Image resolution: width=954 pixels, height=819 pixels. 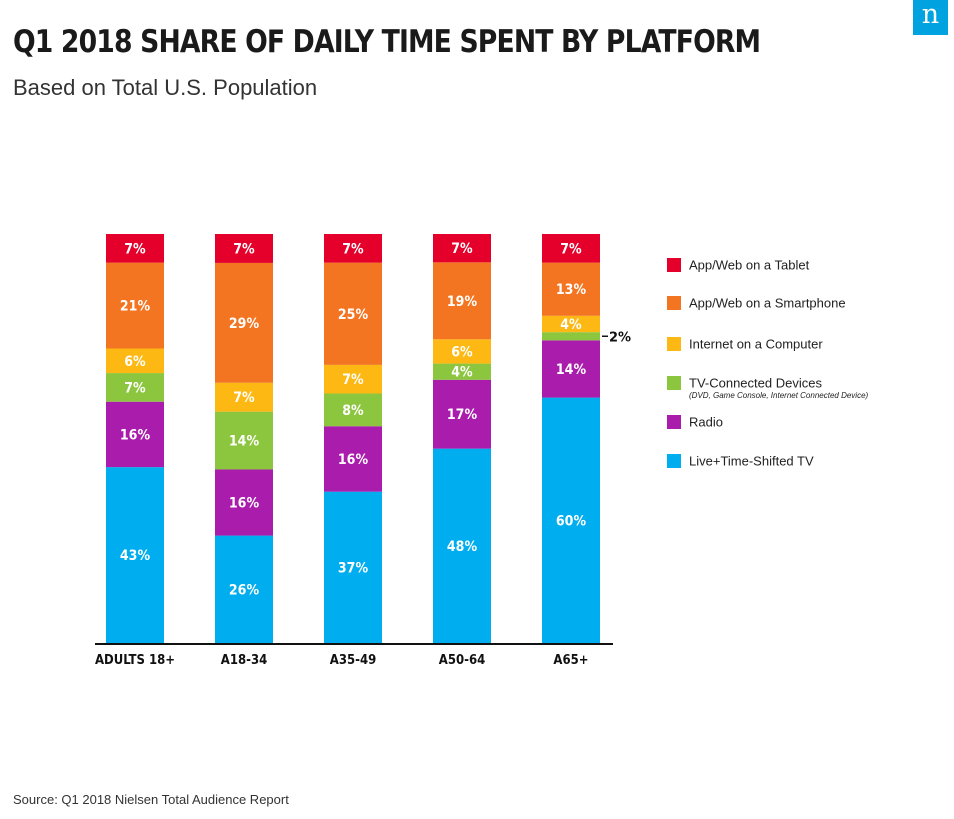 I want to click on x-tick-adults-18: ADULTS 18+, so click(x=135, y=660).